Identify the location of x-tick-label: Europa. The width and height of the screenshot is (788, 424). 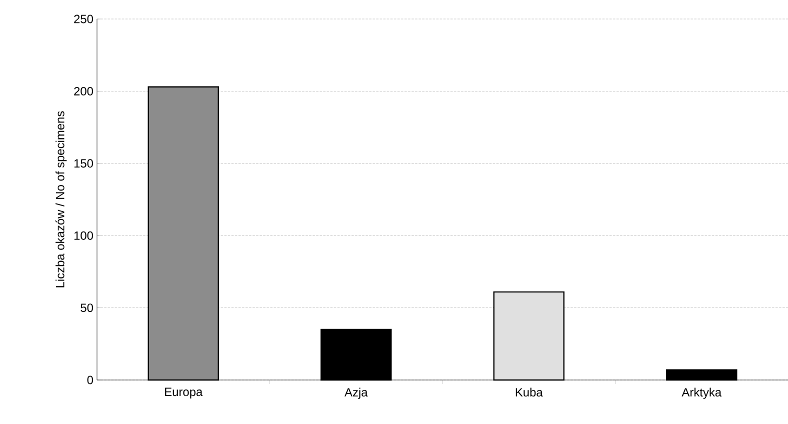
(184, 393).